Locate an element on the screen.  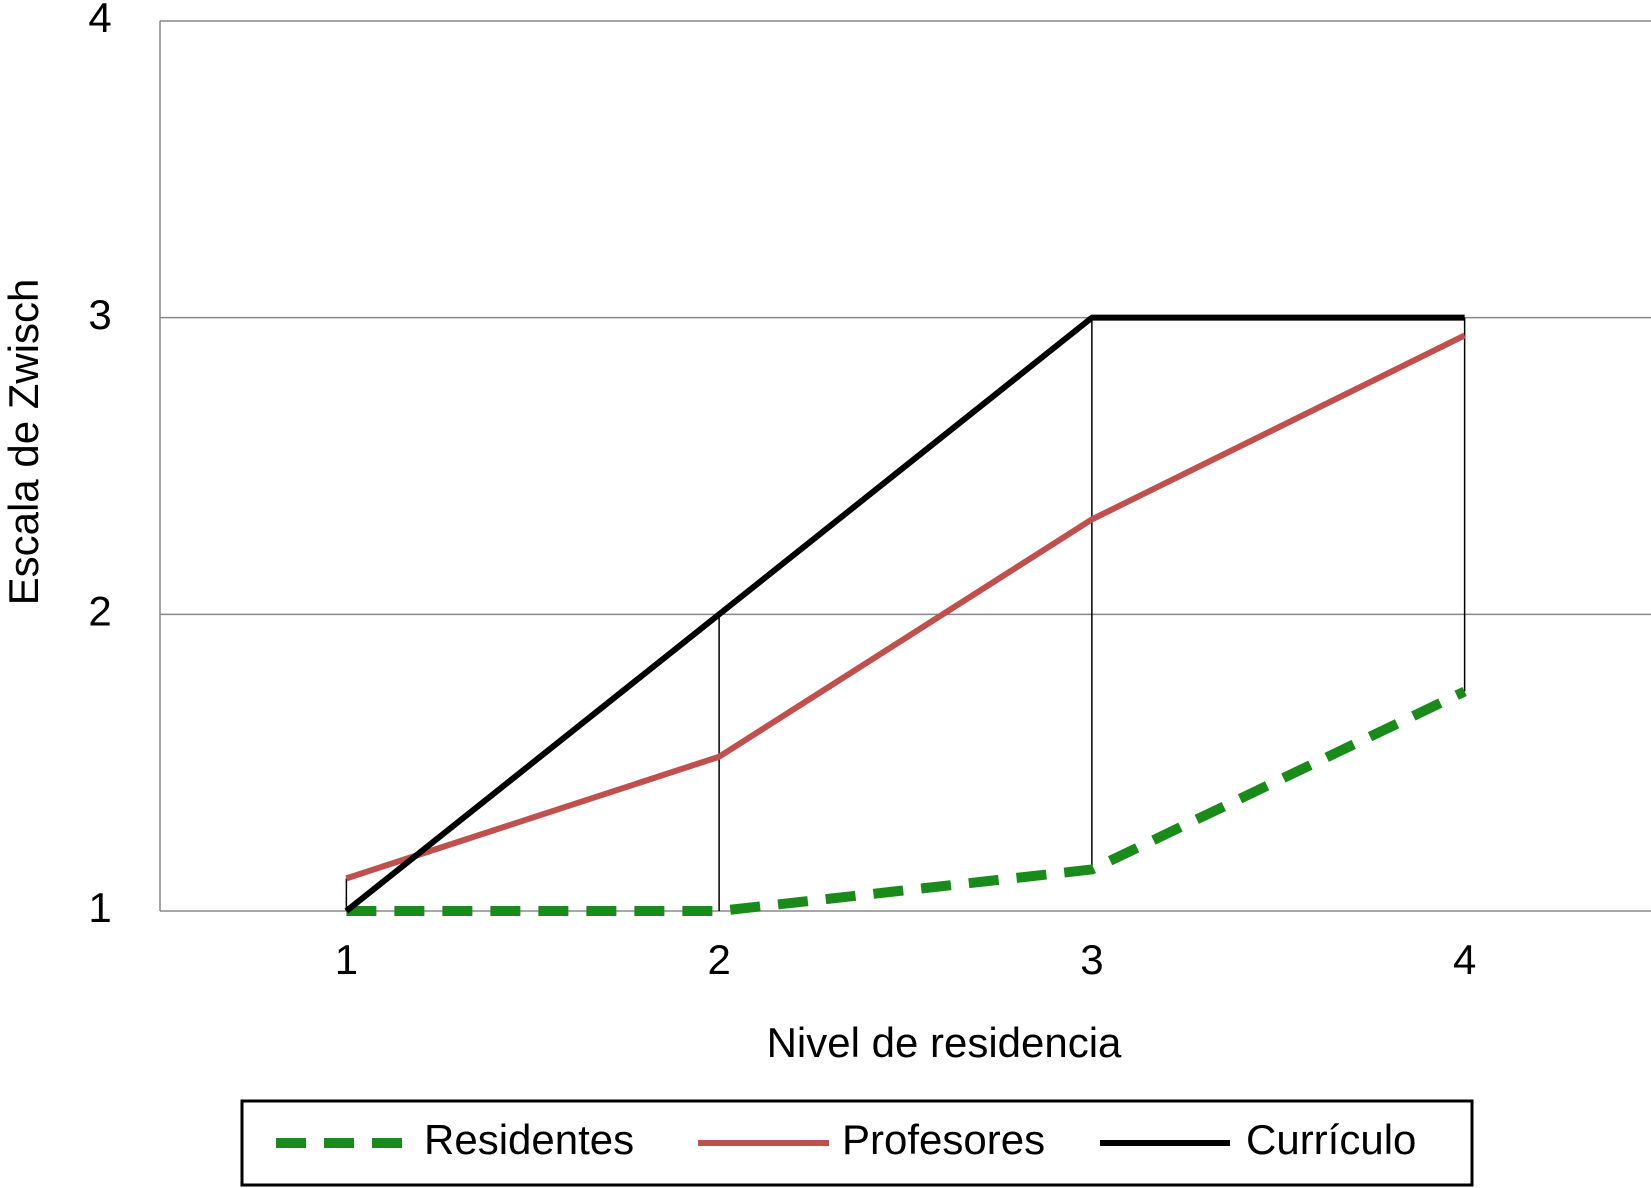
y-tick-label: 3 is located at coordinates (99, 314).